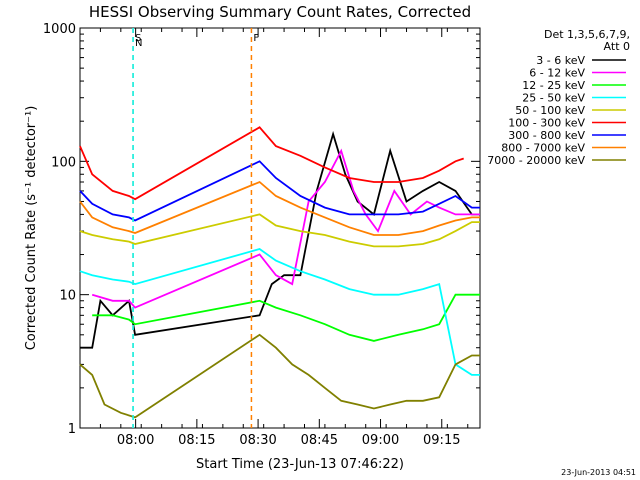  Describe the element at coordinates (598, 472) in the screenshot. I see `footer-date: 23-Jun-2013 04:51` at that location.